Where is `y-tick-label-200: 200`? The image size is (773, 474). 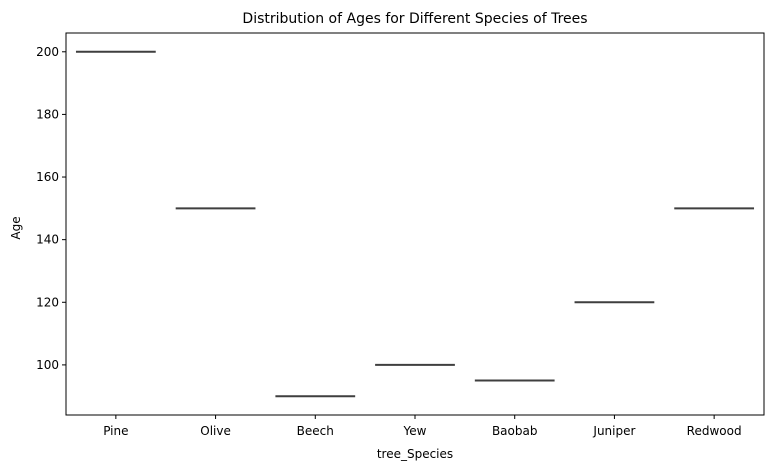 y-tick-label-200: 200 is located at coordinates (47, 52).